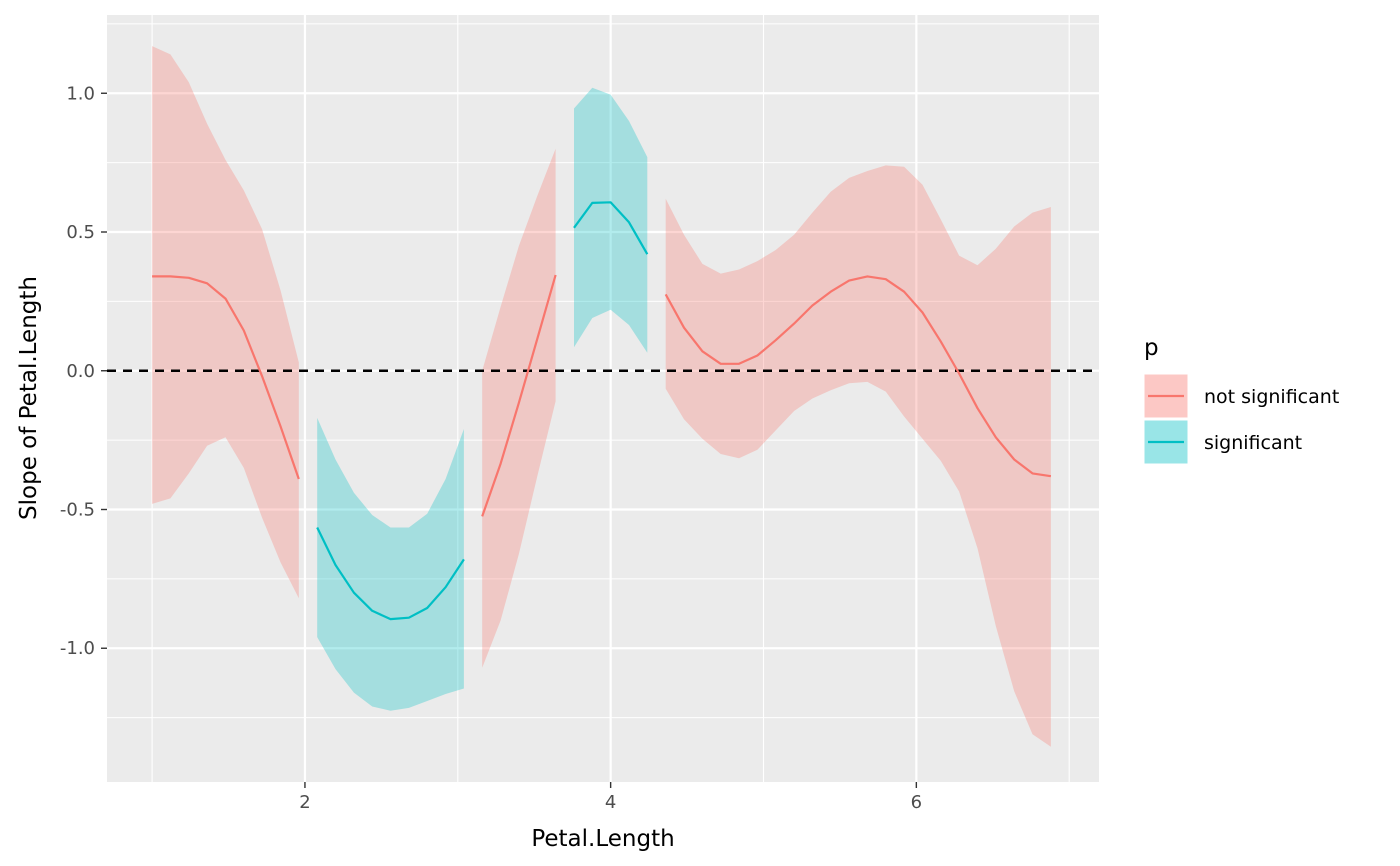  What do you see at coordinates (1271, 397) in the screenshot?
I see `legend-label-not-significant: not significant` at bounding box center [1271, 397].